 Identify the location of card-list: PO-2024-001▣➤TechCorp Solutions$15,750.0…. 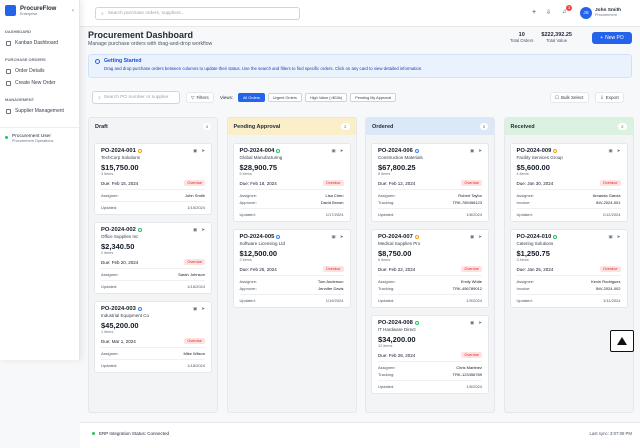
(153, 258).